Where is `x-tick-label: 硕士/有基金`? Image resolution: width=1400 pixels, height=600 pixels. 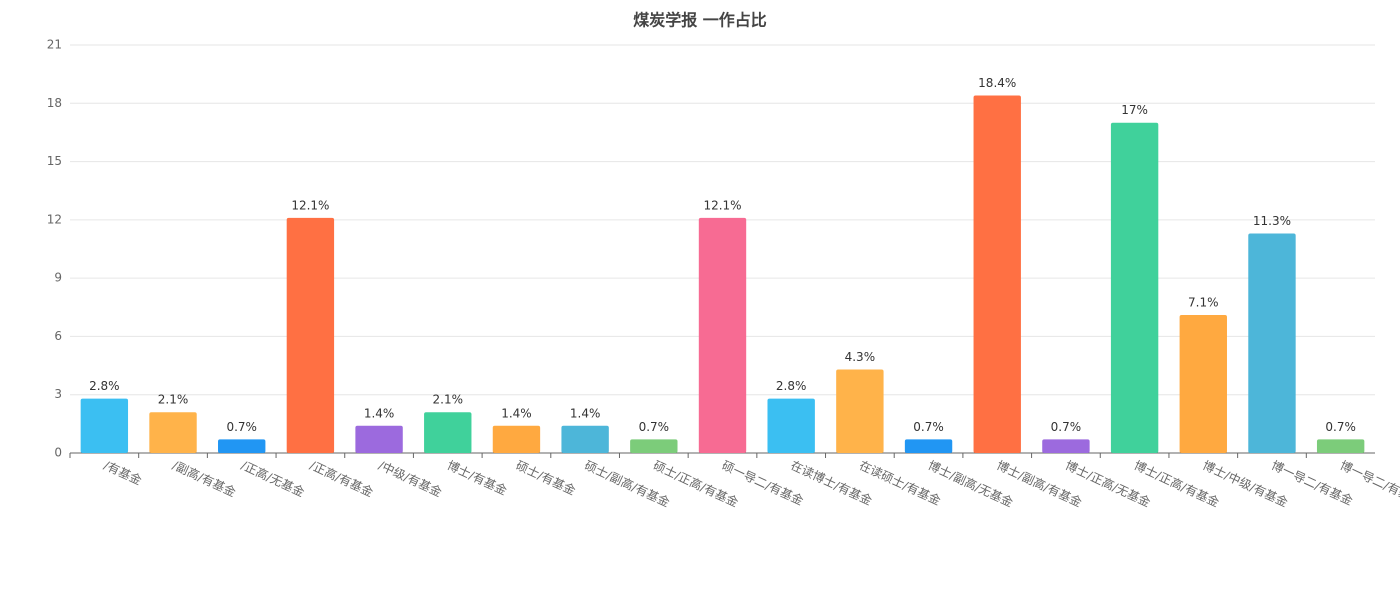
x-tick-label: 硕士/有基金 is located at coordinates (546, 477).